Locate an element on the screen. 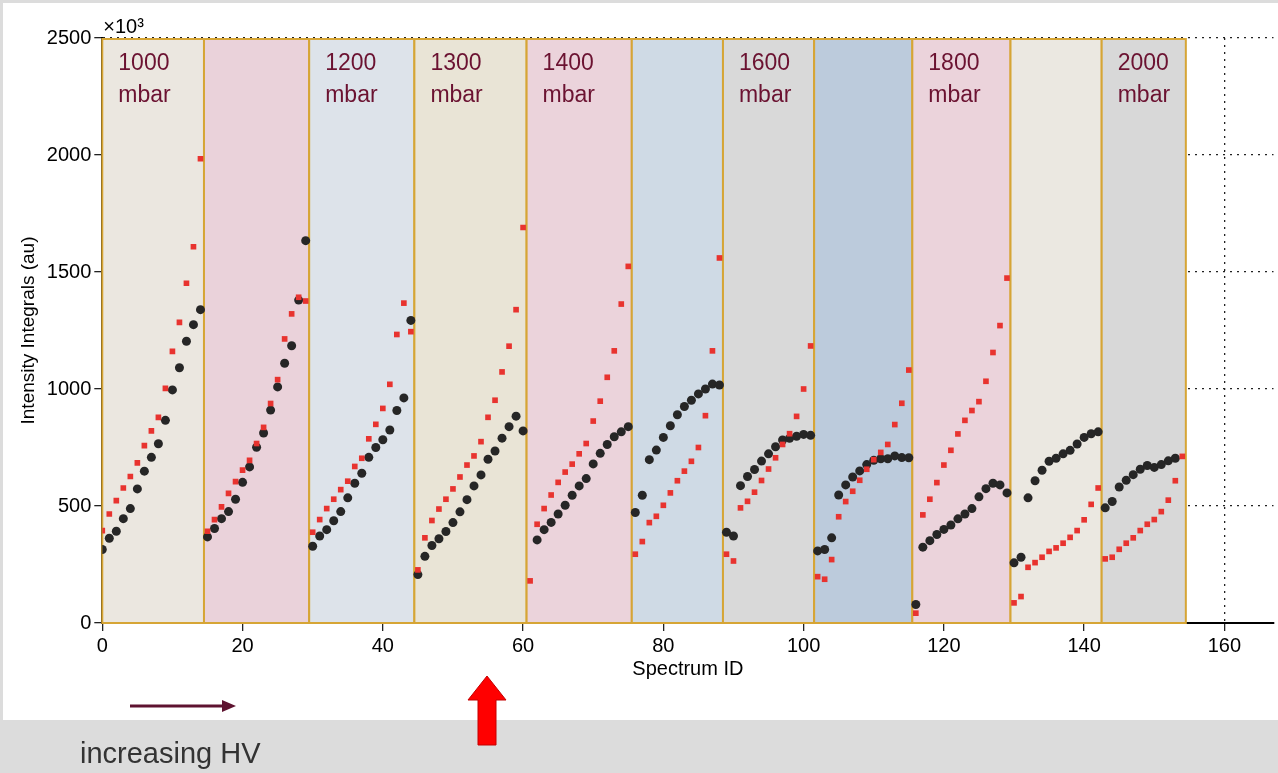  x-tick-label: 80 is located at coordinates (663, 644).